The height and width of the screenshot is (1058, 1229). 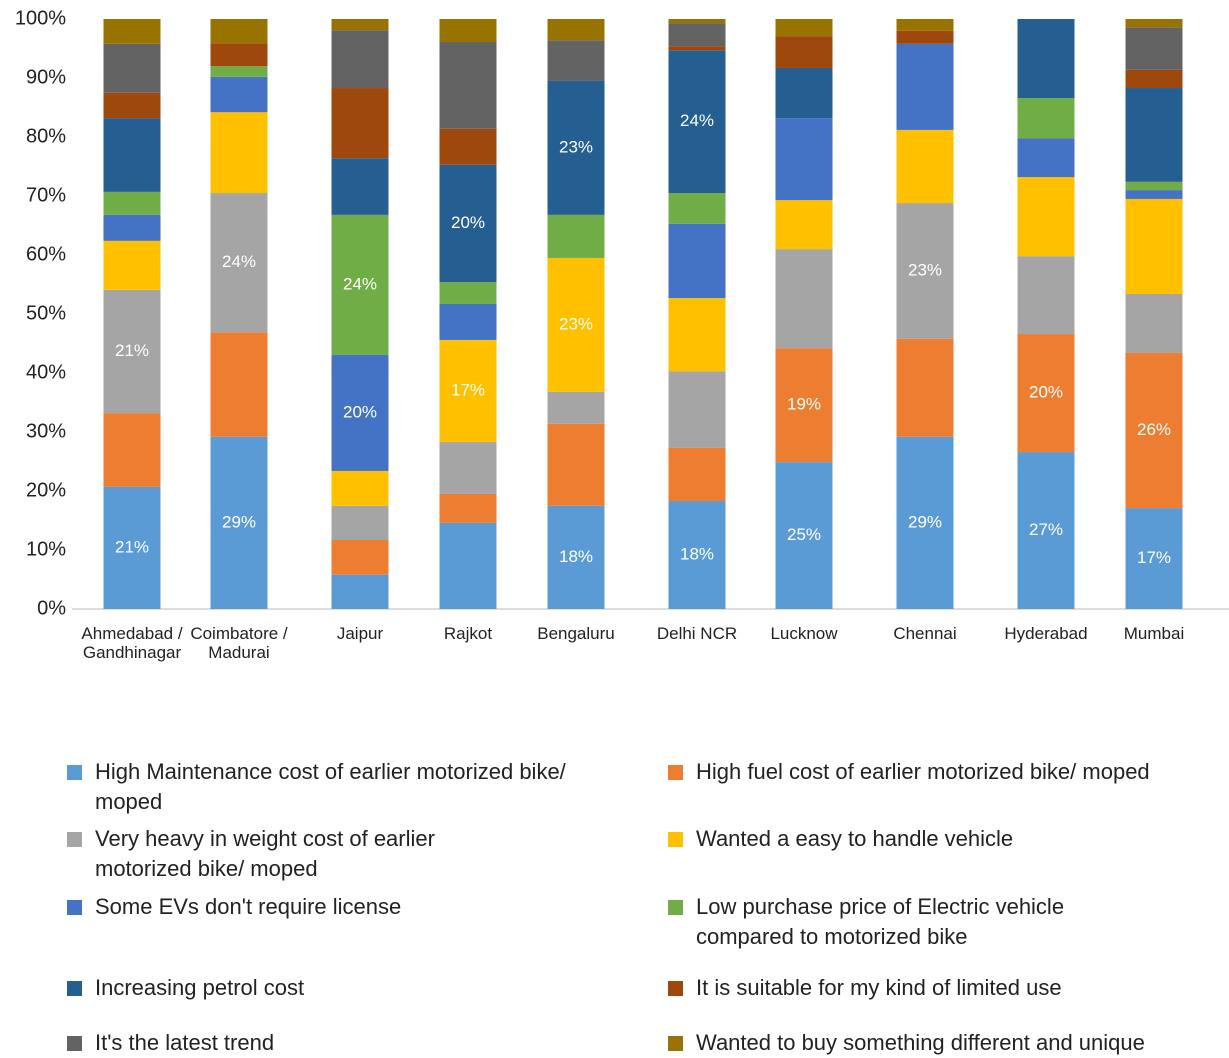 What do you see at coordinates (697, 633) in the screenshot?
I see `x-tick-label: Delhi NCR` at bounding box center [697, 633].